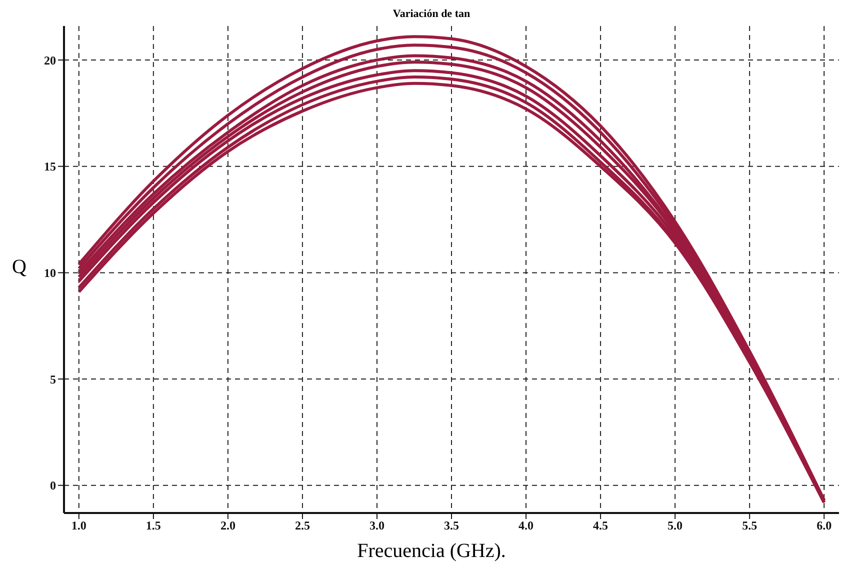 This screenshot has height=576, width=863. What do you see at coordinates (228, 525) in the screenshot?
I see `x-tick-label: 2.0` at bounding box center [228, 525].